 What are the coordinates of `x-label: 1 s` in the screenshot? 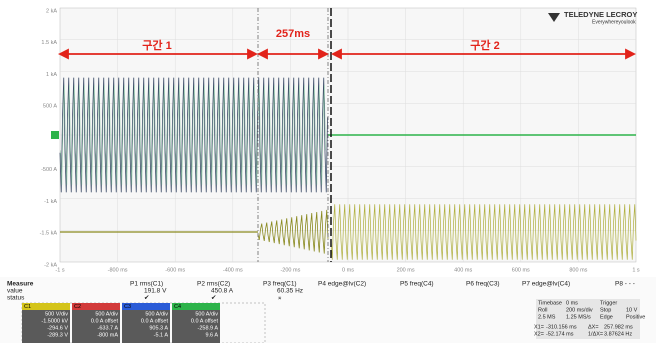 It's located at (636, 270).